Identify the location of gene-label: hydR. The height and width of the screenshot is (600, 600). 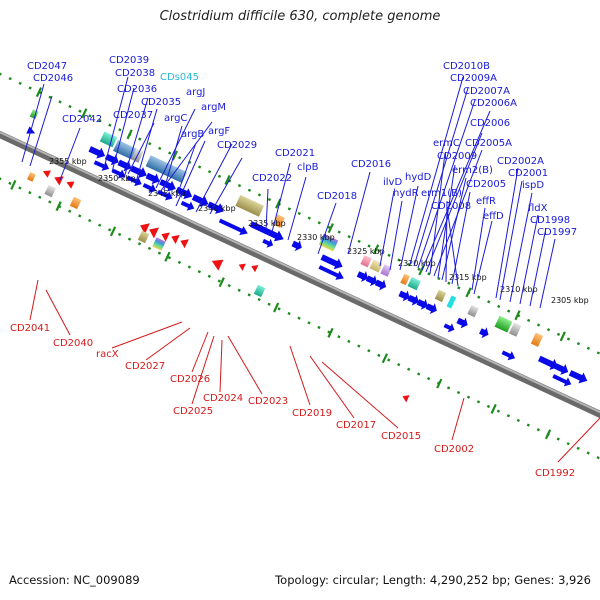
(406, 193).